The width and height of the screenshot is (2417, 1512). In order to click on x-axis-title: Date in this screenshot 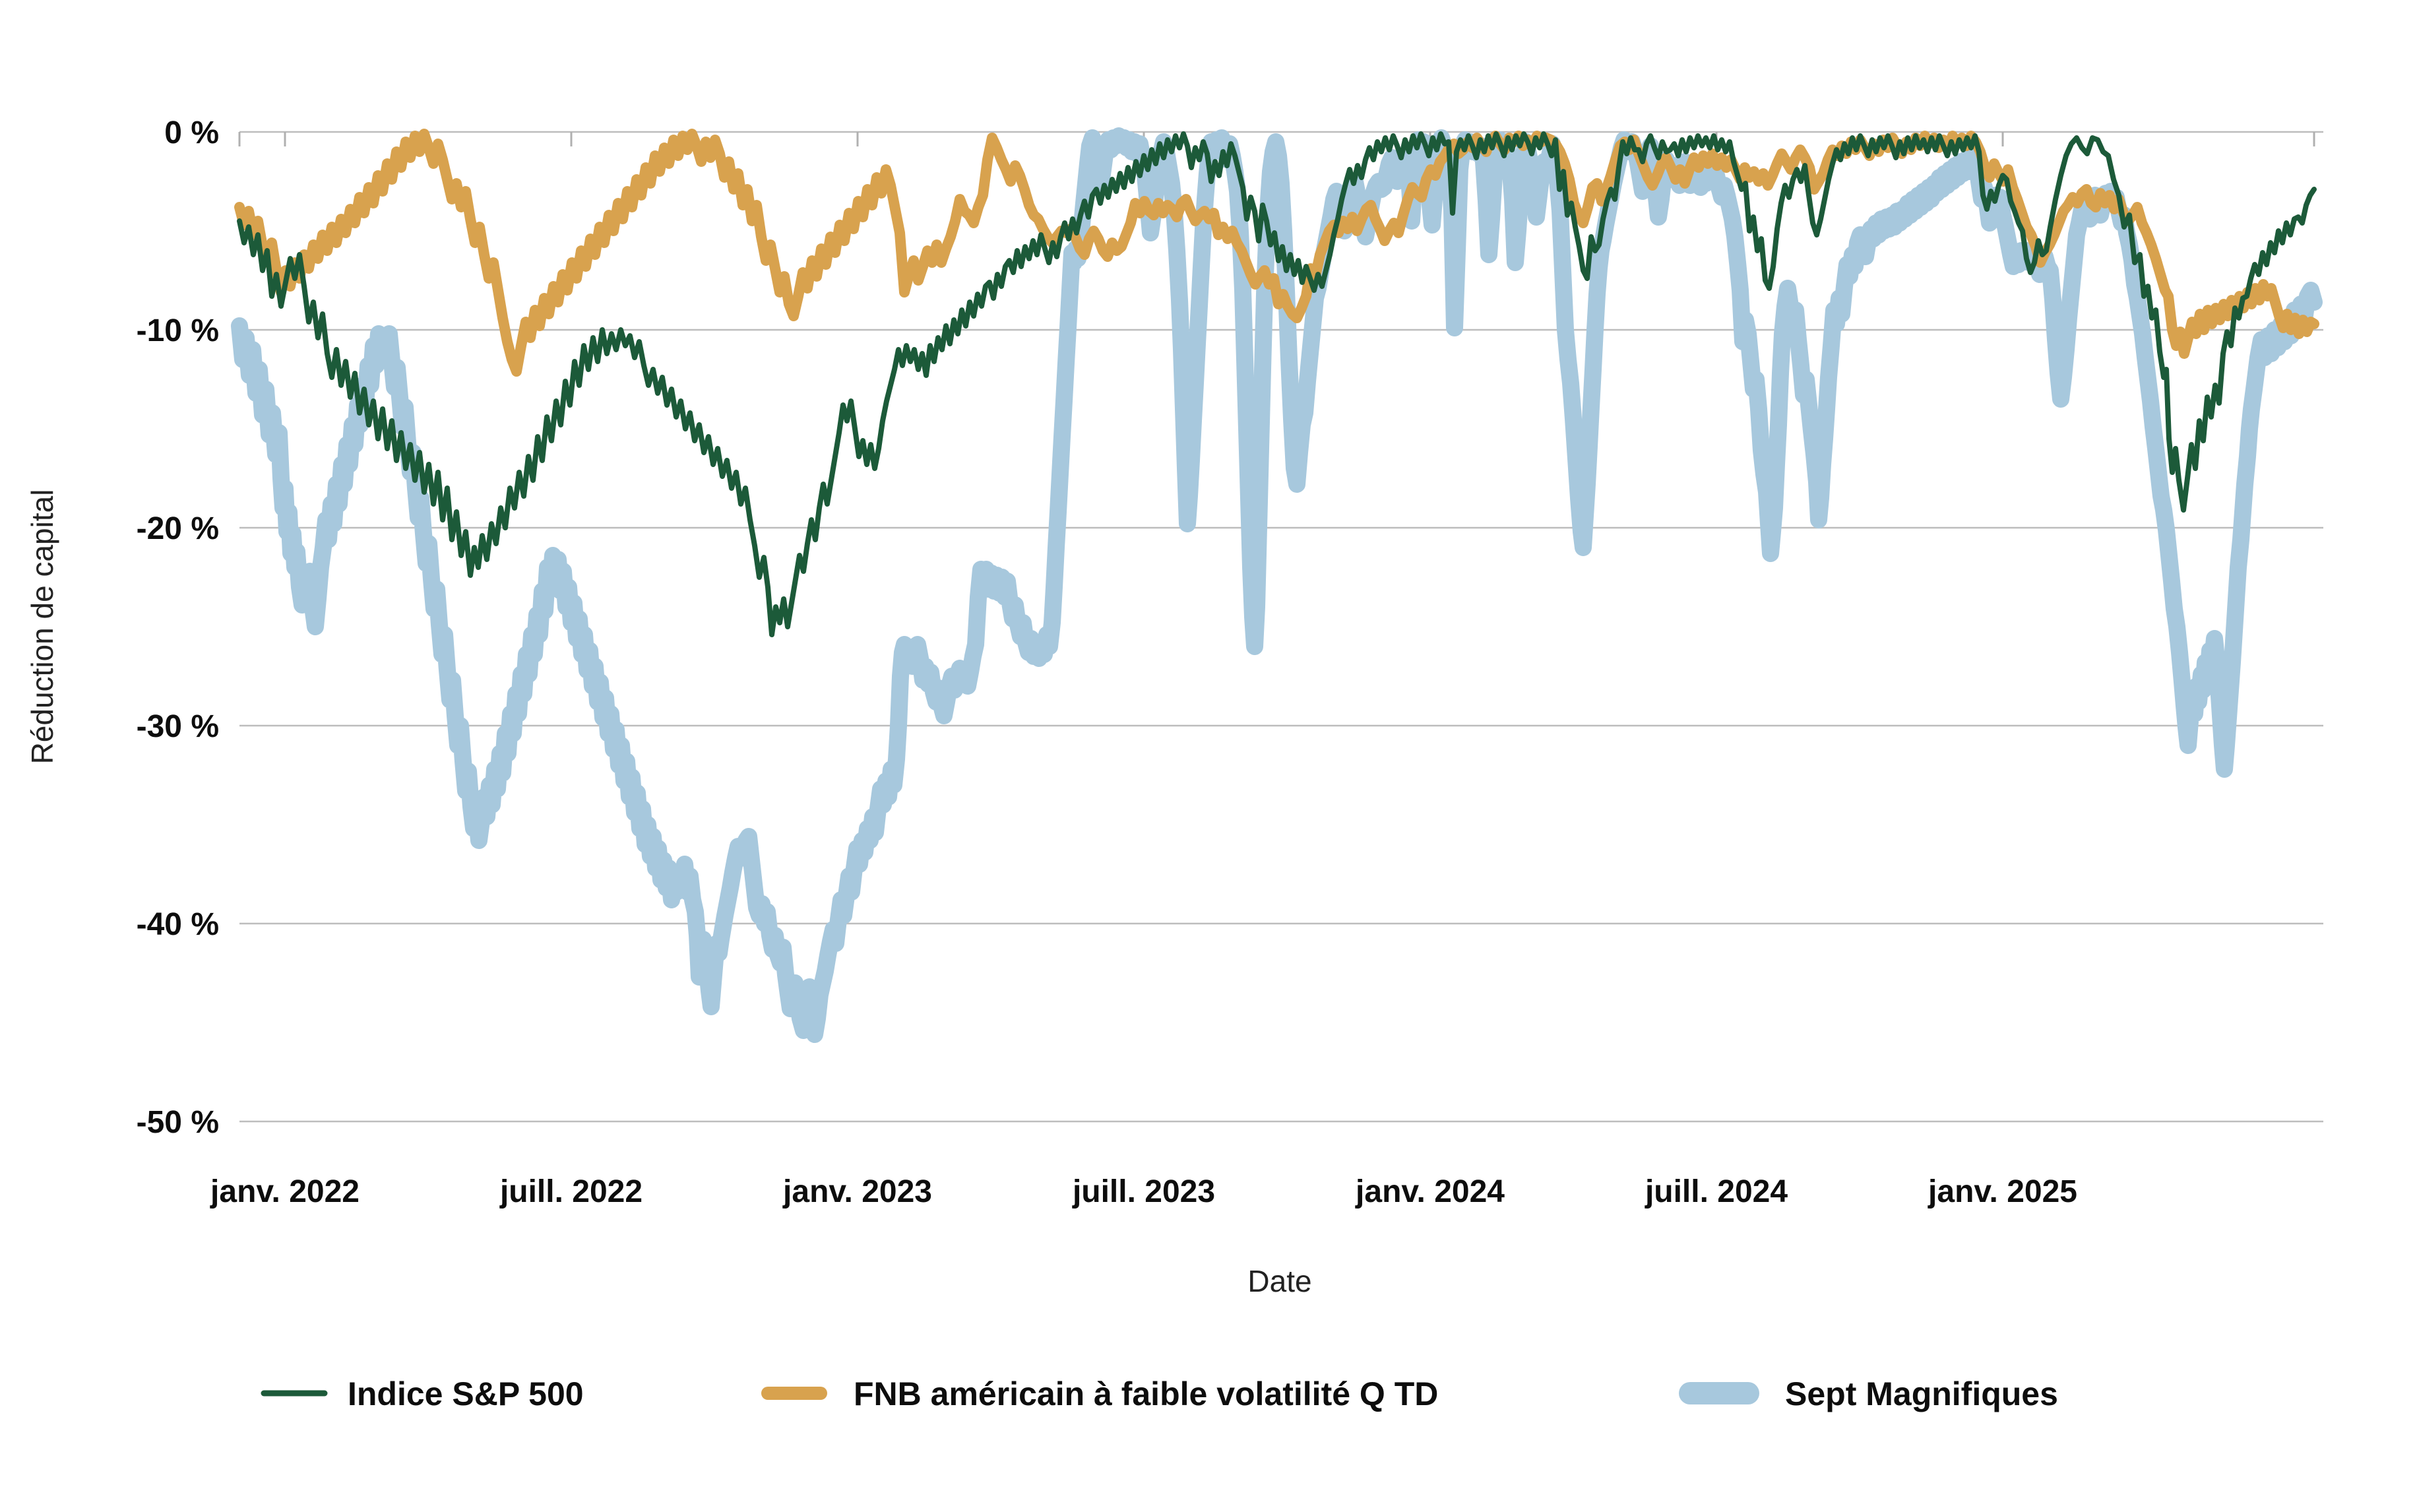, I will do `click(1279, 1281)`.